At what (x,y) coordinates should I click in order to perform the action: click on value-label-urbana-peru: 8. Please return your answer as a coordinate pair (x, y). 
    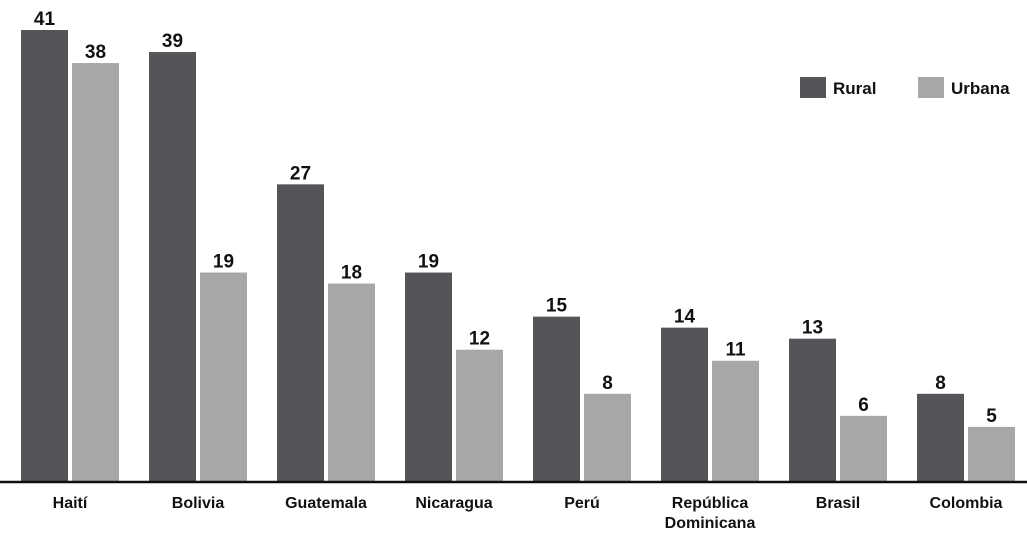
    Looking at the image, I should click on (607, 383).